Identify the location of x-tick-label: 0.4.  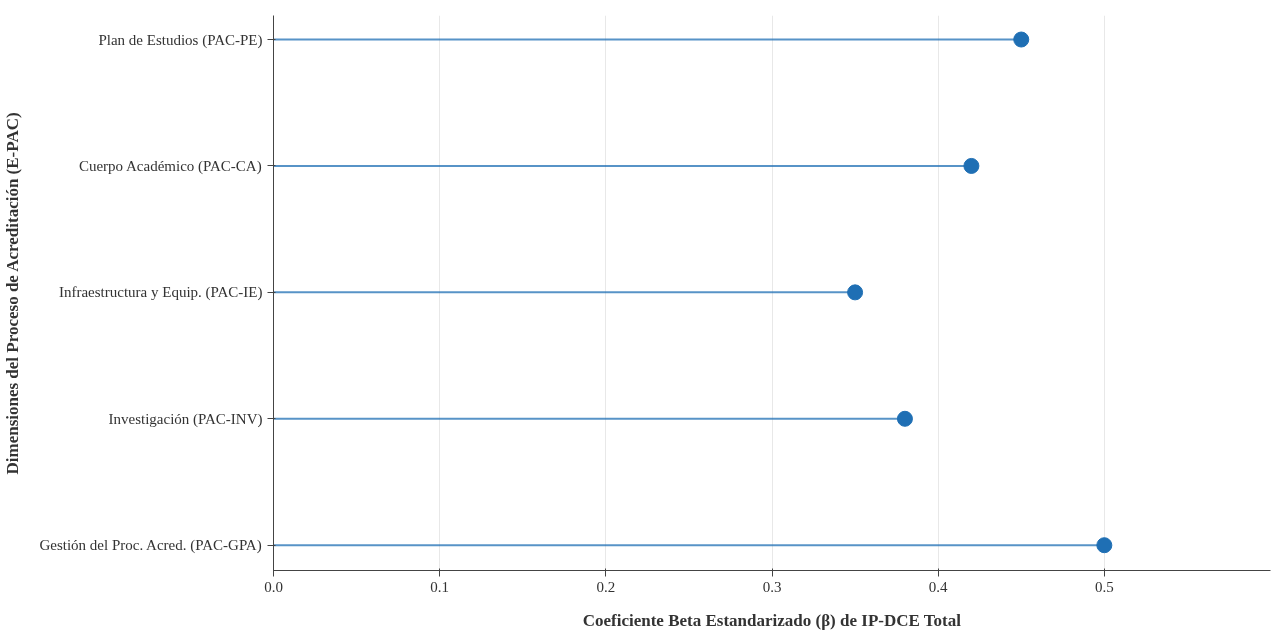
(938, 586).